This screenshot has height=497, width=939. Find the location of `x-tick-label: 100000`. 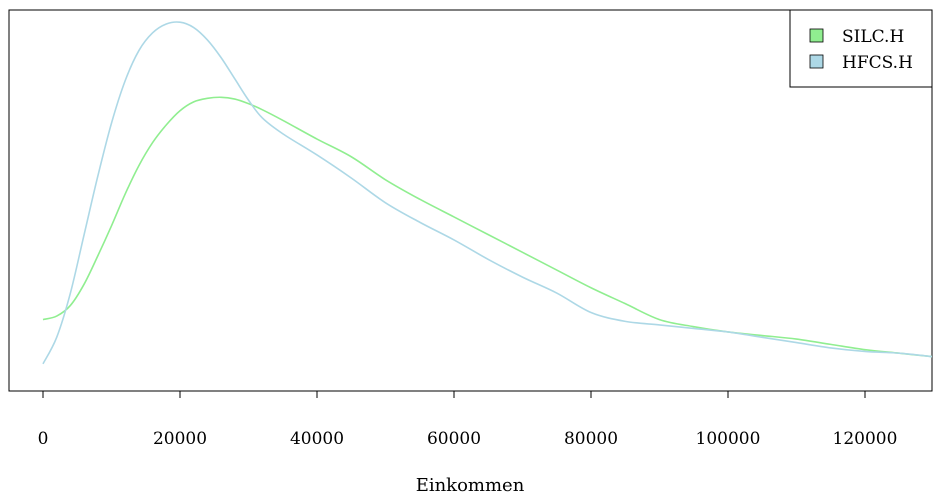

x-tick-label: 100000 is located at coordinates (728, 439).